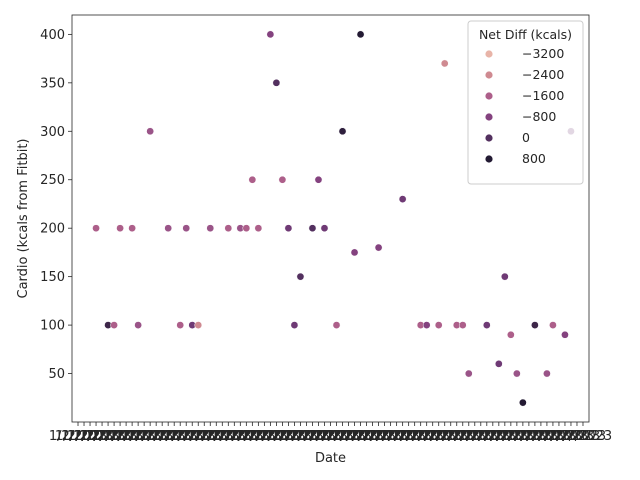 This screenshot has height=480, width=640. Describe the element at coordinates (56, 205) in the screenshot. I see `y-axis-ticks: 50 100 150 200 250 300 350 400` at that location.